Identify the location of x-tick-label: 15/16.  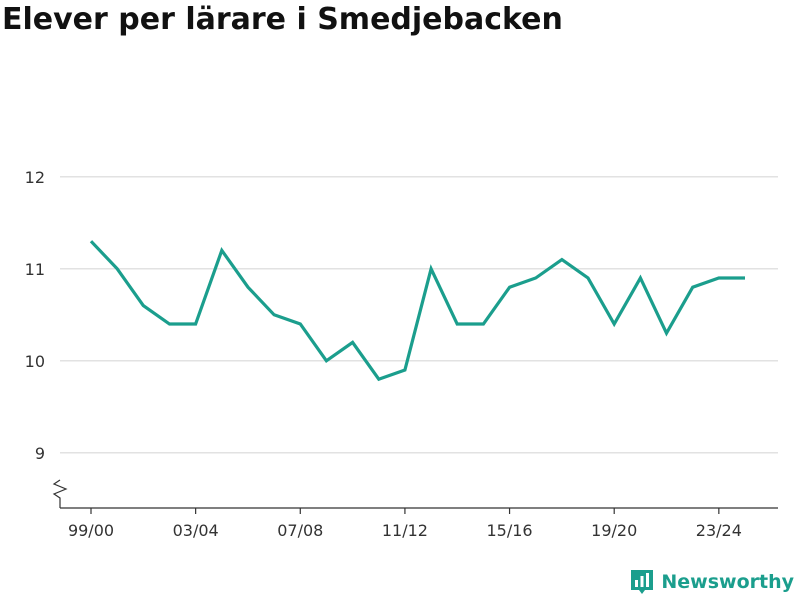
(510, 530).